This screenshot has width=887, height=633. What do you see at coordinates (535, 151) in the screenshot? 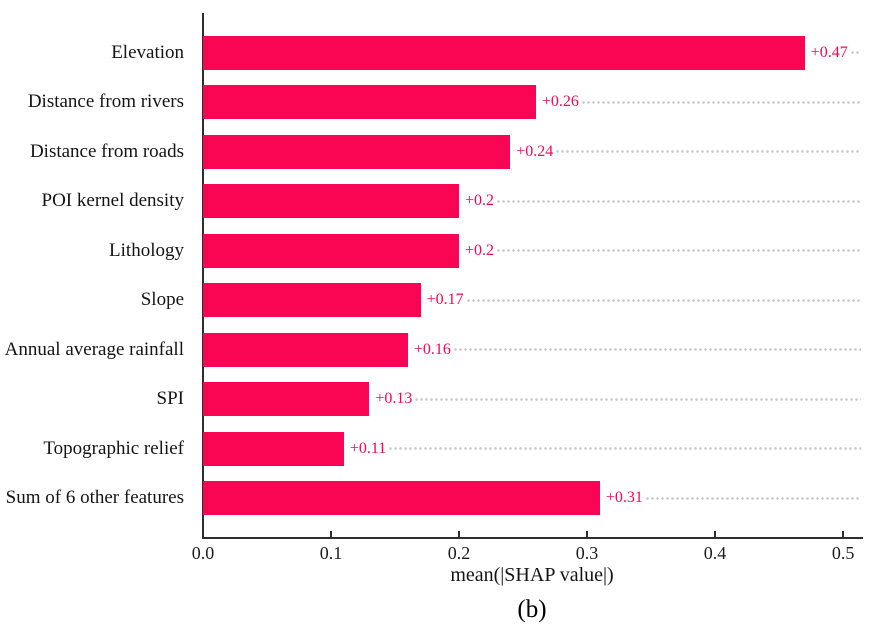
I see `bar-value-label: +0.24` at bounding box center [535, 151].